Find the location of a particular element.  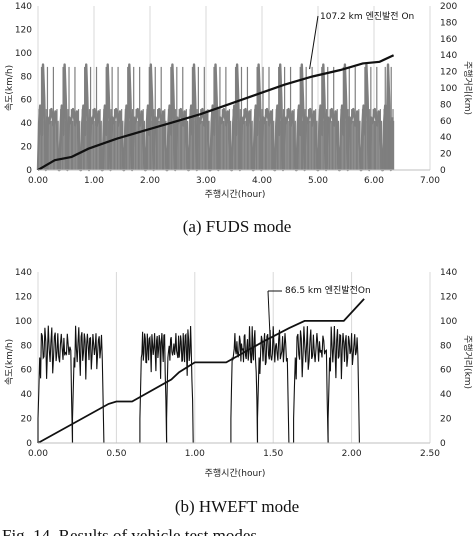

chart-a-ytick-left-label: 80 is located at coordinates (27, 77).